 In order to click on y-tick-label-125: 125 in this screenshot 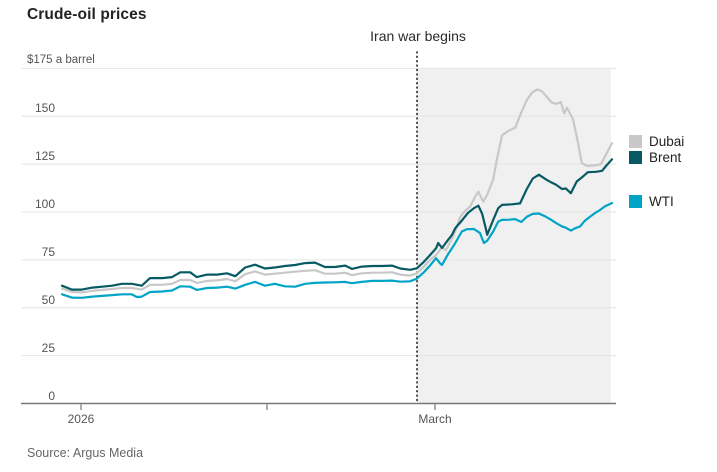, I will do `click(44, 156)`.